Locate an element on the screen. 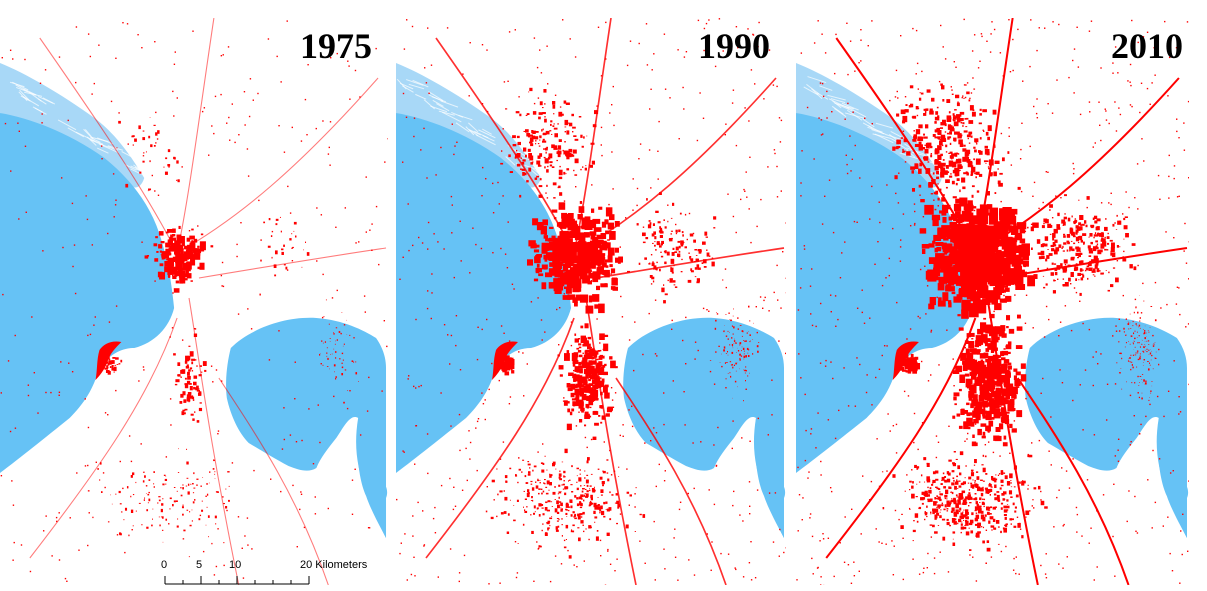 The width and height of the screenshot is (1207, 591). cavite-peninsula is located at coordinates (505, 360).